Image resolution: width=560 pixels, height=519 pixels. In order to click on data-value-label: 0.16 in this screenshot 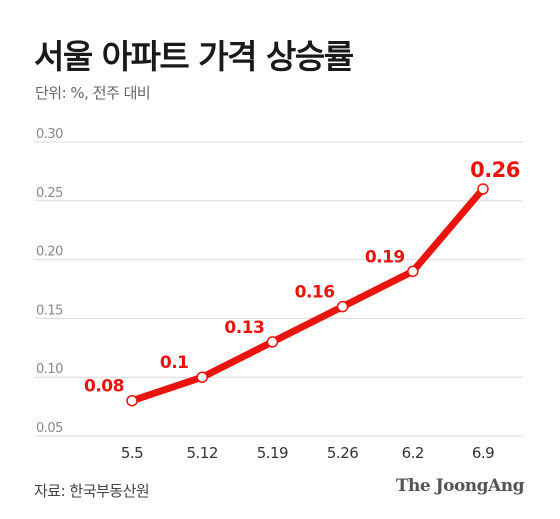, I will do `click(315, 293)`.